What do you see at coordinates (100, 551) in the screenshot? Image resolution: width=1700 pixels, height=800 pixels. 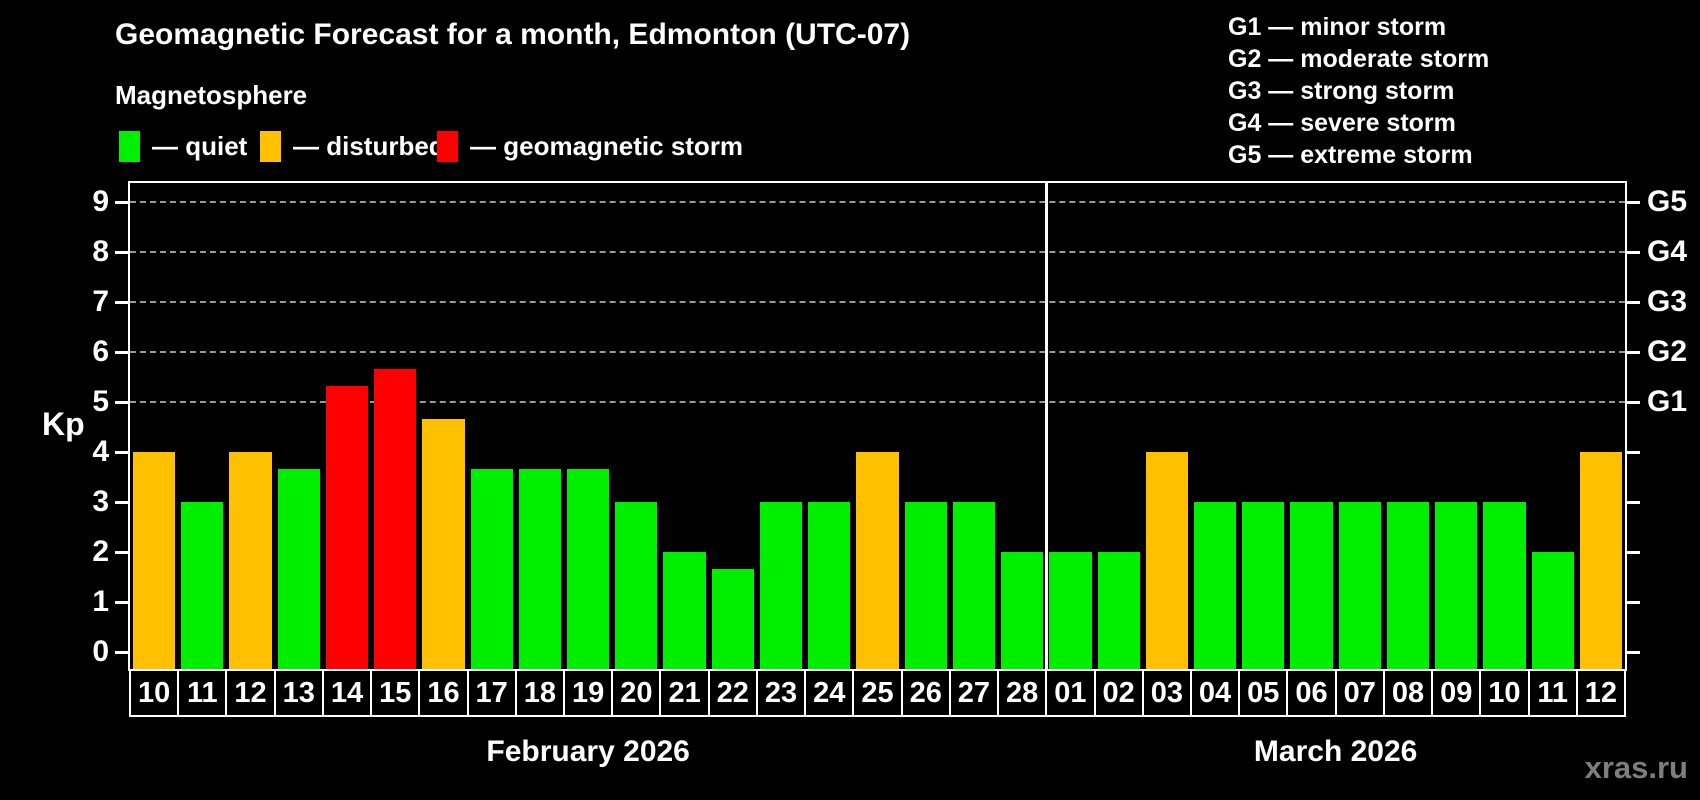 I see `y-tick-label-2: 2` at bounding box center [100, 551].